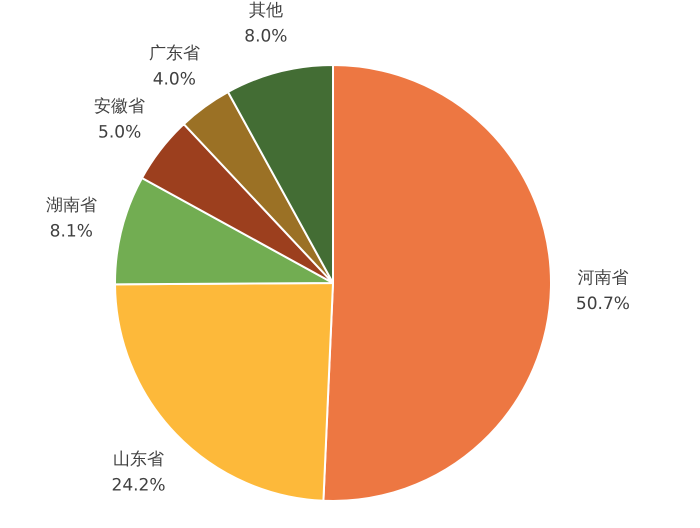 The width and height of the screenshot is (700, 528). What do you see at coordinates (603, 304) in the screenshot?
I see `data-label: 50.7%` at bounding box center [603, 304].